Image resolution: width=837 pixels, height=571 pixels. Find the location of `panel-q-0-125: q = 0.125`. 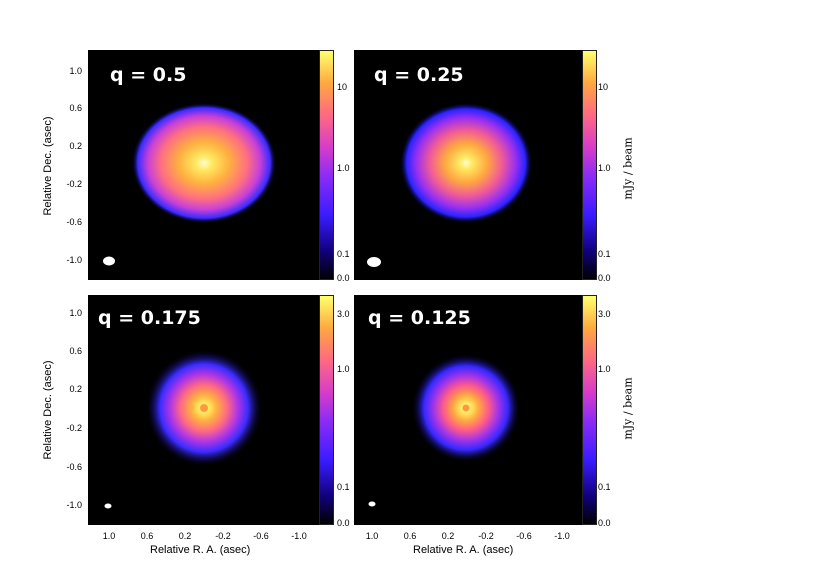

panel-q-0-125: q = 0.125 is located at coordinates (469, 410).